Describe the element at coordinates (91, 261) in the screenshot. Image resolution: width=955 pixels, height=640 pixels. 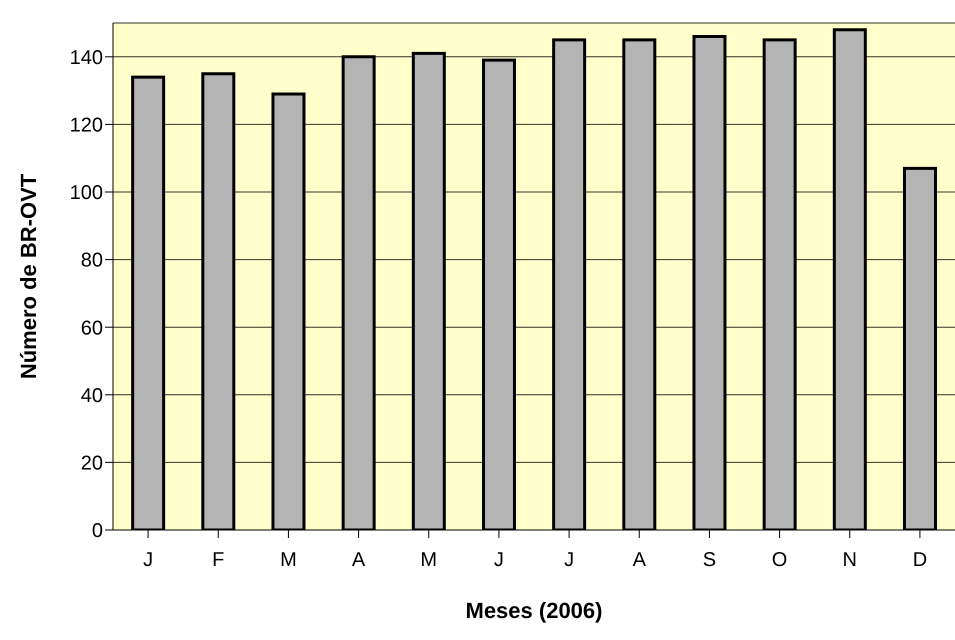
I see `y-tick-label: 80` at that location.